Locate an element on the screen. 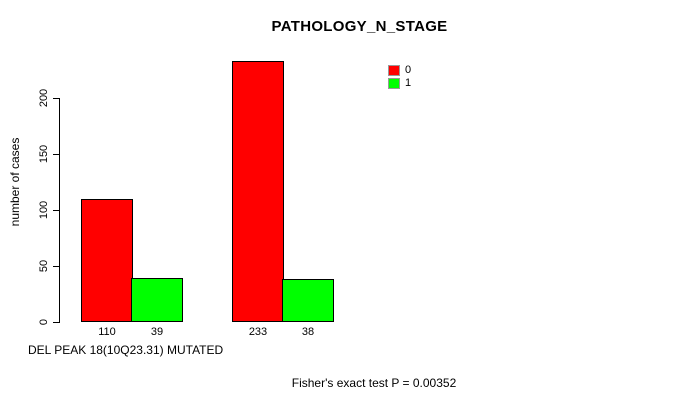 The width and height of the screenshot is (690, 400). x-axis-label: DEL PEAK 18(10Q23.31) MUTATED is located at coordinates (126, 350).